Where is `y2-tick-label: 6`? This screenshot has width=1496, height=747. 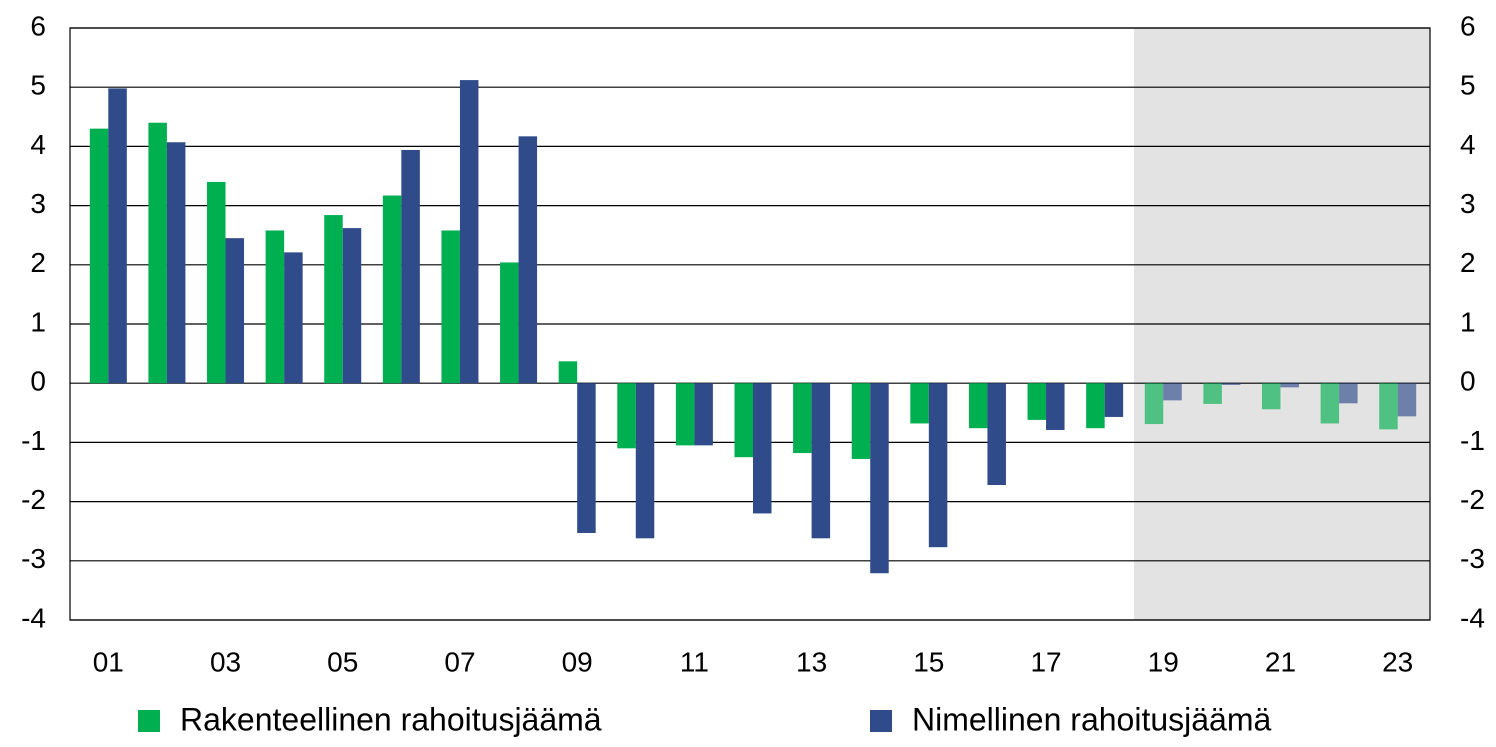
y2-tick-label: 6 is located at coordinates (1468, 25).